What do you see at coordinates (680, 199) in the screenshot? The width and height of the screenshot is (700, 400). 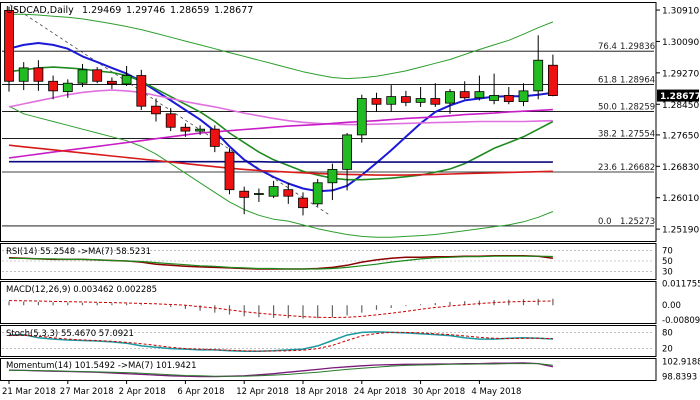 I see `y-tick-label: 1.26010` at bounding box center [680, 199].